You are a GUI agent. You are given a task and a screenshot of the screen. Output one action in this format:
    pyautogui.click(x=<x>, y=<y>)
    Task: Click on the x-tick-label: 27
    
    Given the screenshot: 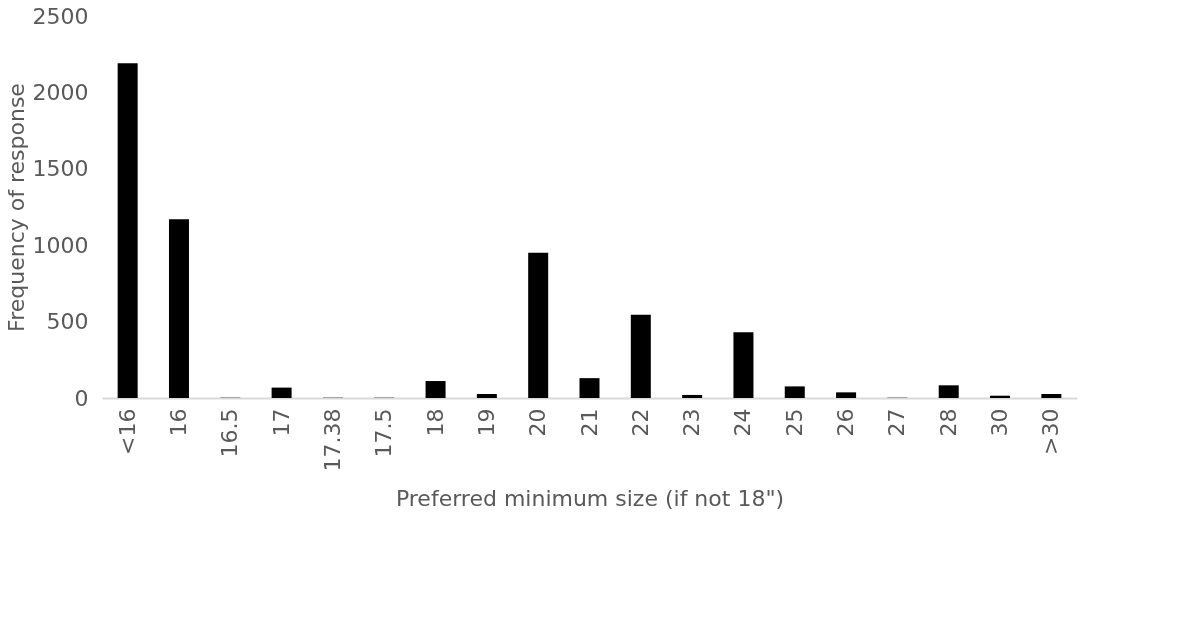 What is the action you would take?
    pyautogui.click(x=897, y=422)
    